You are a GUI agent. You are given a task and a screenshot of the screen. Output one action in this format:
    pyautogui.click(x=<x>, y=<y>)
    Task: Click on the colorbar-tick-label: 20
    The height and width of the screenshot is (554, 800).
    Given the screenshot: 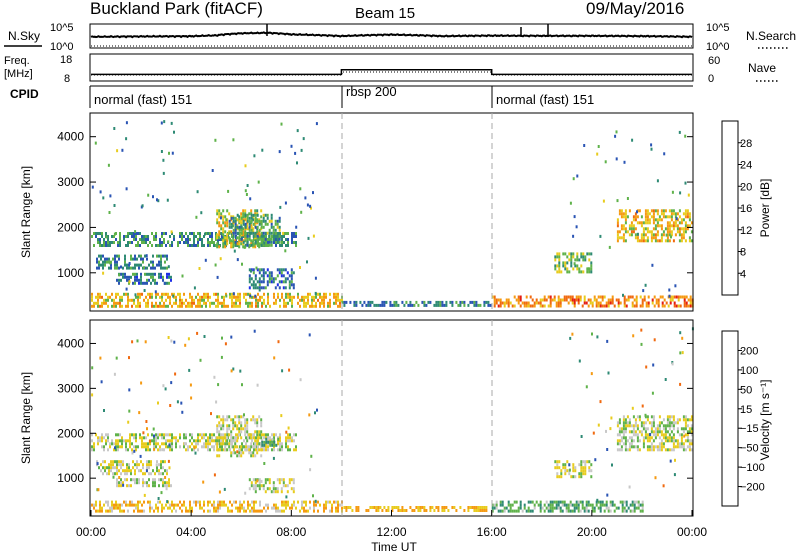 What is the action you would take?
    pyautogui.click(x=746, y=187)
    